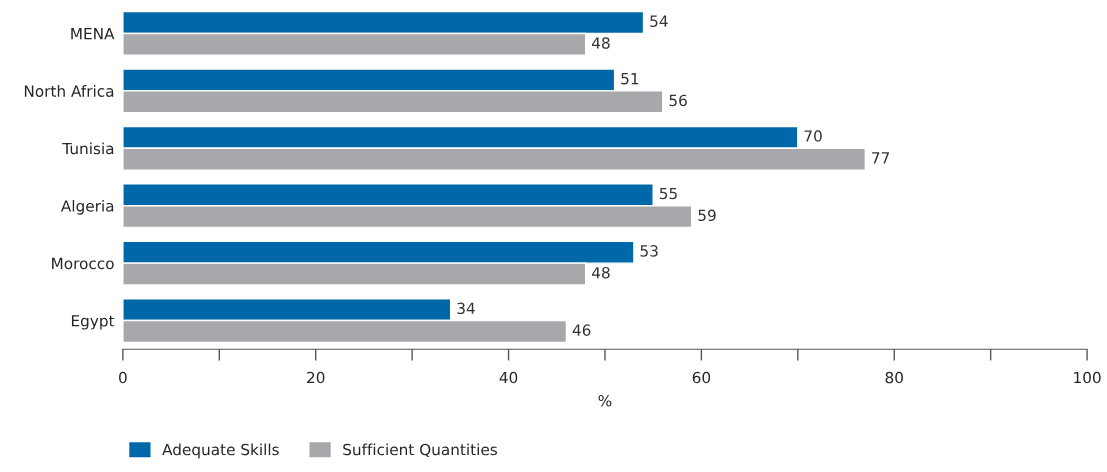  What do you see at coordinates (123, 377) in the screenshot?
I see `x-tick-label: 0` at bounding box center [123, 377].